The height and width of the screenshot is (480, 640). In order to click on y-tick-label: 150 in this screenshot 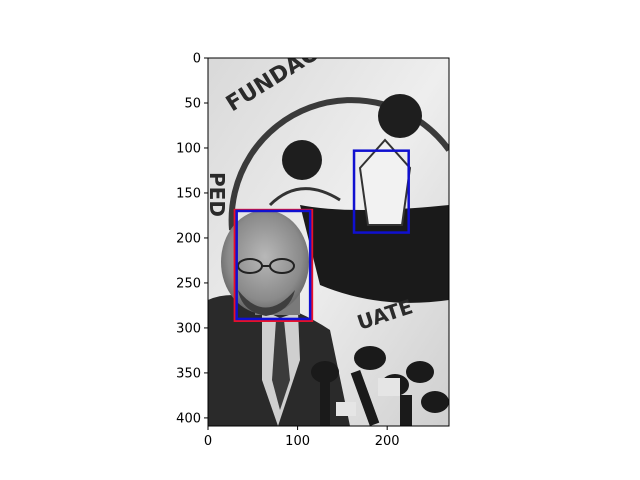, I will do `click(188, 193)`.